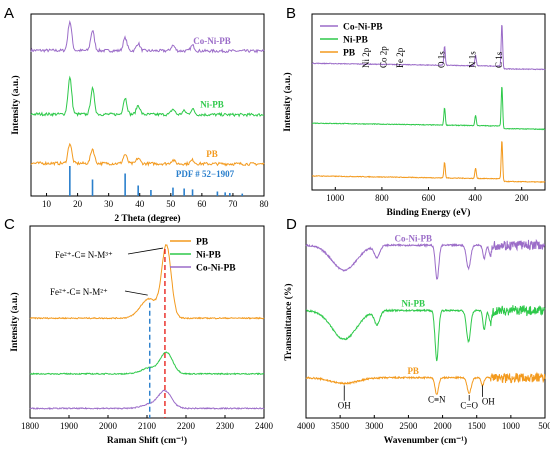 This screenshot has width=550, height=450. Describe the element at coordinates (47, 204) in the screenshot. I see `x-tick-label: 10` at that location.